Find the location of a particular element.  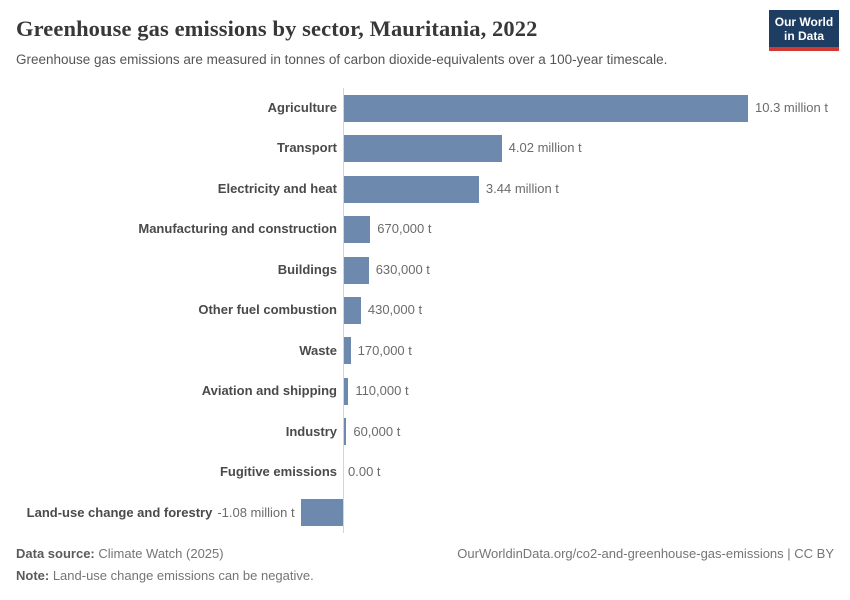

category-label: Manufacturing and construction is located at coordinates (237, 229).